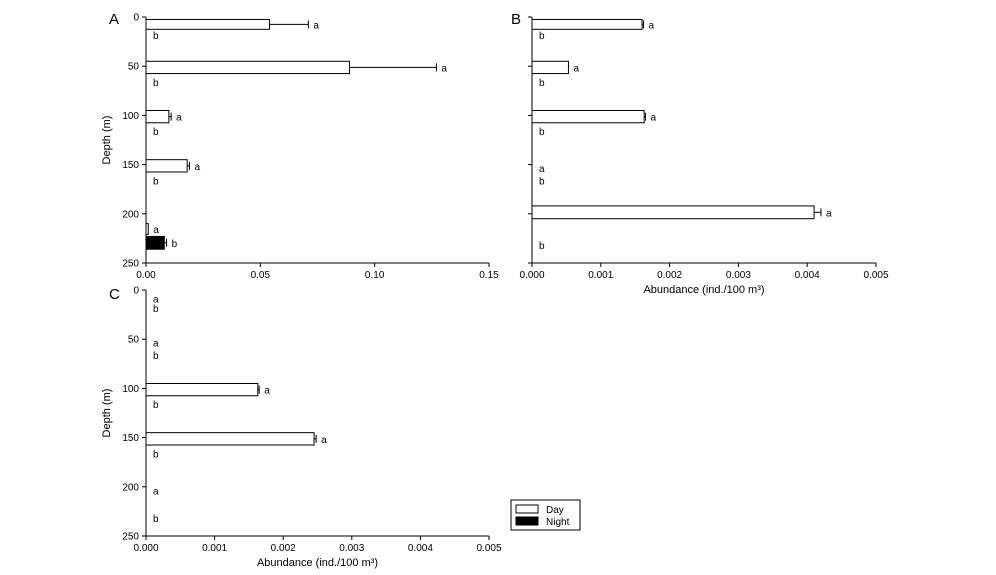 The width and height of the screenshot is (996, 575). I want to click on bar-night, so click(155, 242).